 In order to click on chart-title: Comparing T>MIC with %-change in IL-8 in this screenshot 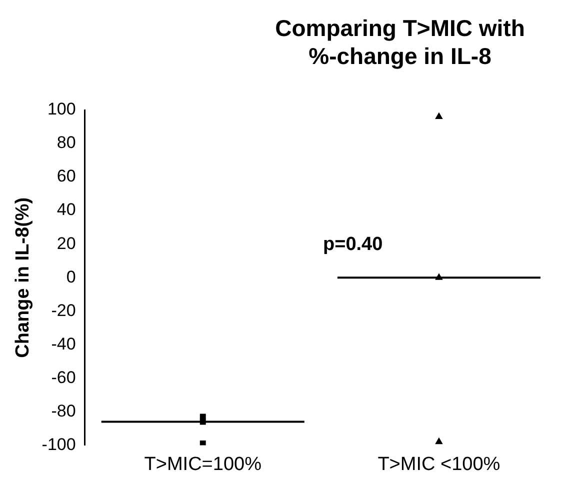, I will do `click(400, 42)`.